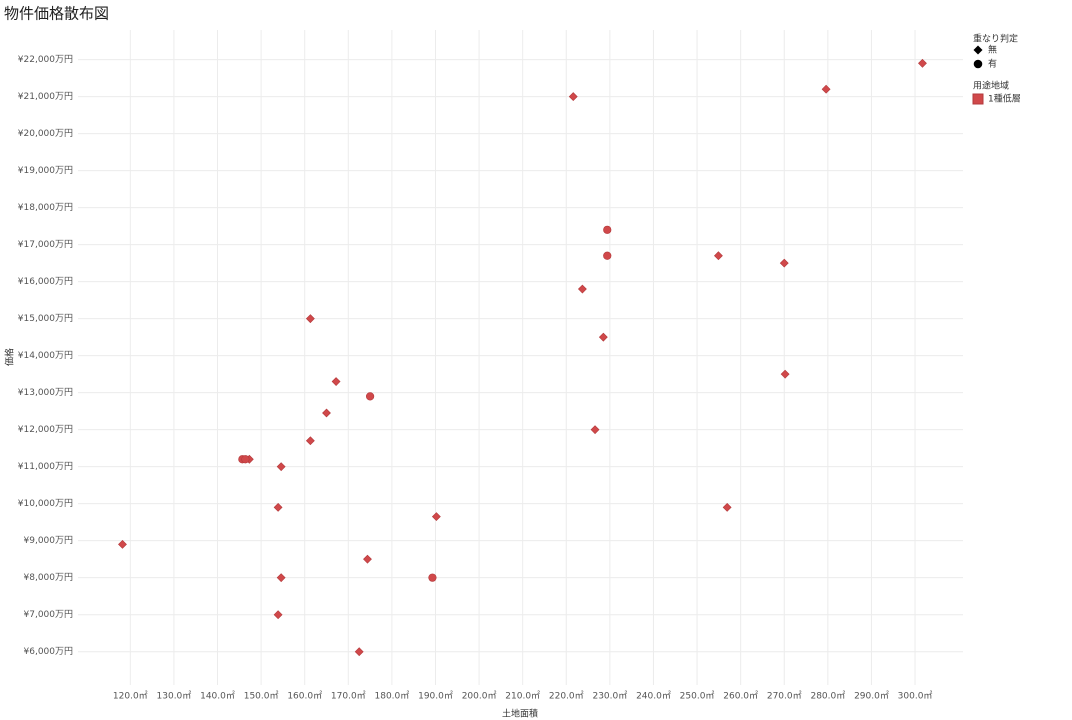 The image size is (1072, 720). What do you see at coordinates (261, 696) in the screenshot?
I see `x-tick-label: 150.0㎡` at bounding box center [261, 696].